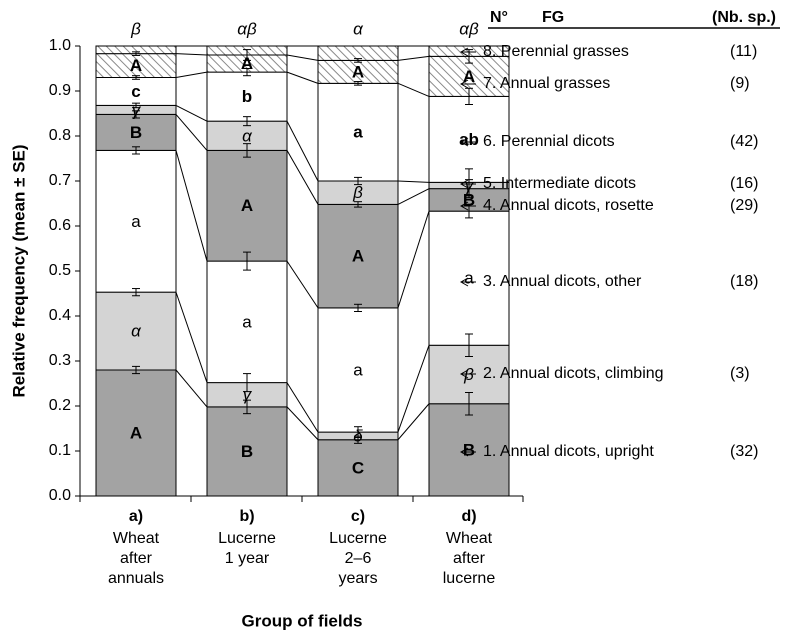 This screenshot has height=635, width=789. I want to click on y-tick-label: 0.0, so click(60, 495).